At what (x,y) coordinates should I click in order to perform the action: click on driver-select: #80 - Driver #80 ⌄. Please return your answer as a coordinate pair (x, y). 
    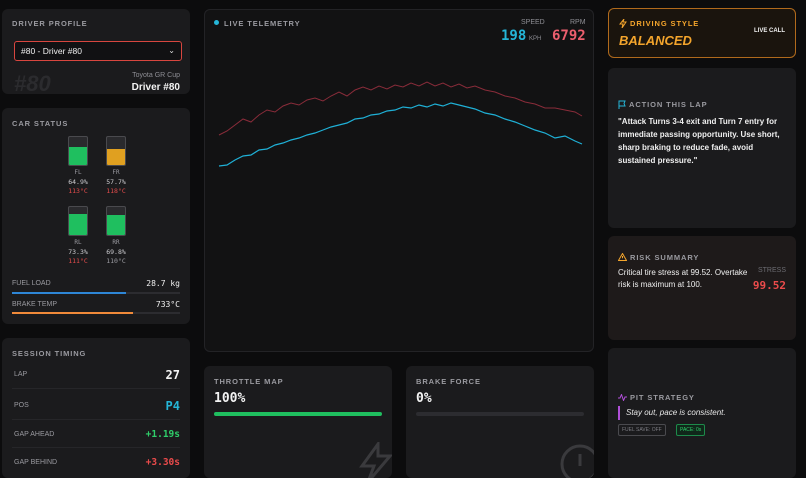
    Looking at the image, I should click on (98, 51).